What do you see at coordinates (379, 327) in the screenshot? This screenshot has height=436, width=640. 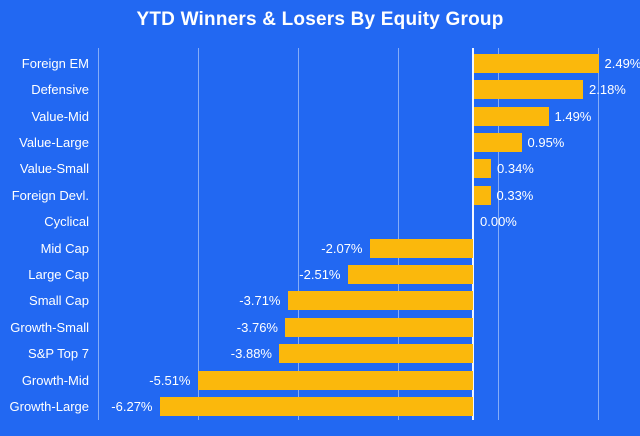 I see `bar-growth-small` at bounding box center [379, 327].